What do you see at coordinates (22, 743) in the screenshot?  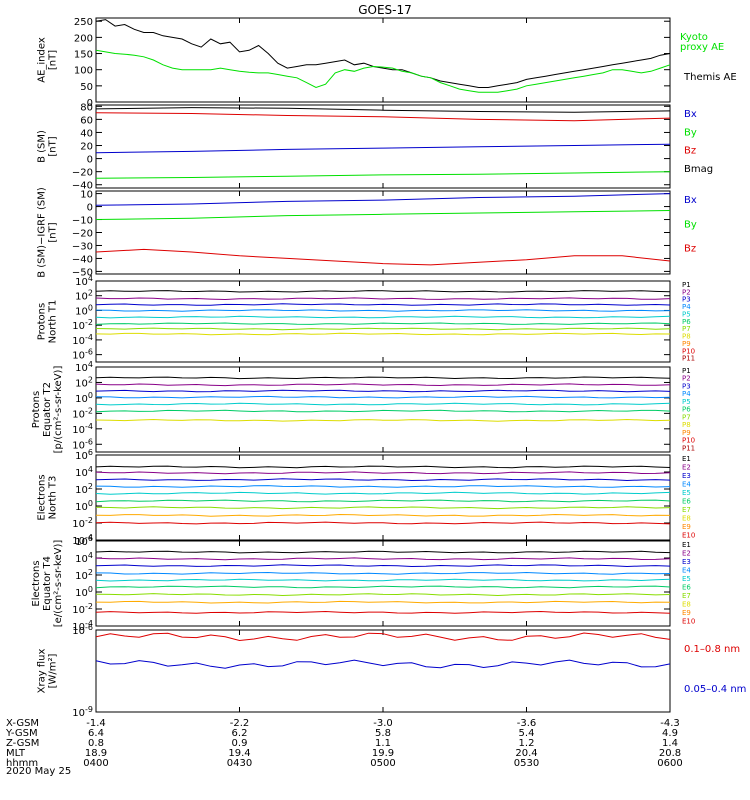 I see `axis-row-label: Z-GSM` at bounding box center [22, 743].